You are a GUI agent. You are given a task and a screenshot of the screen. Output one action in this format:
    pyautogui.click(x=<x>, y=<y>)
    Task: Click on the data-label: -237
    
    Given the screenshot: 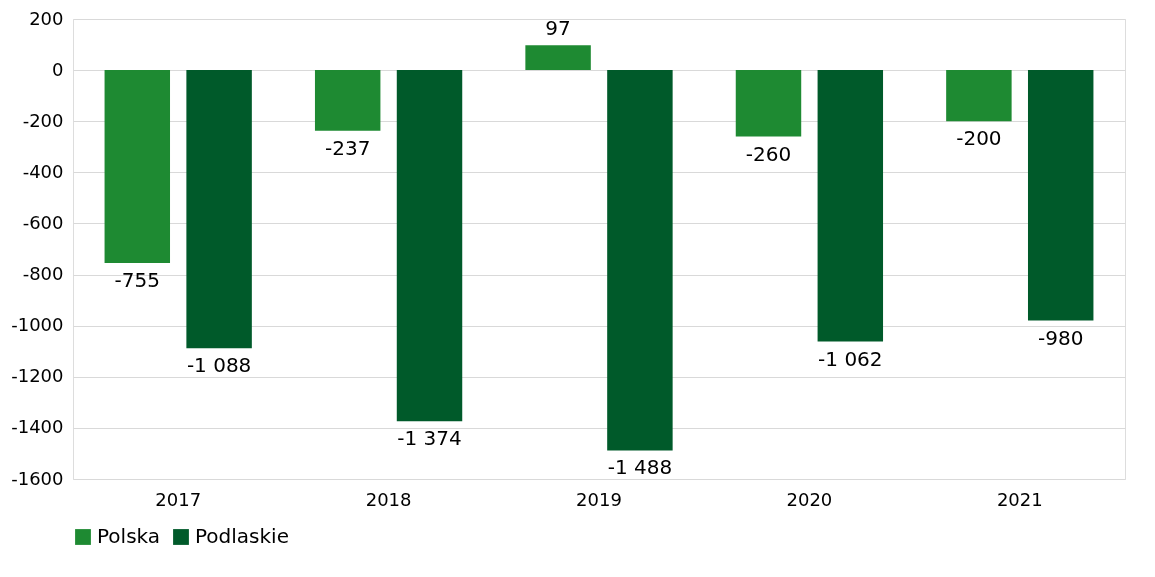 What is the action you would take?
    pyautogui.click(x=347, y=147)
    